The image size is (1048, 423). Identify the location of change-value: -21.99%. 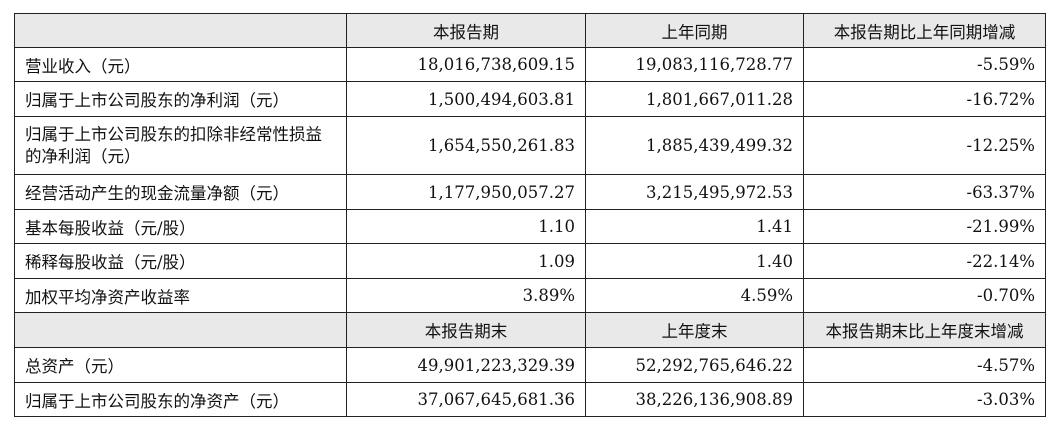
(924, 226).